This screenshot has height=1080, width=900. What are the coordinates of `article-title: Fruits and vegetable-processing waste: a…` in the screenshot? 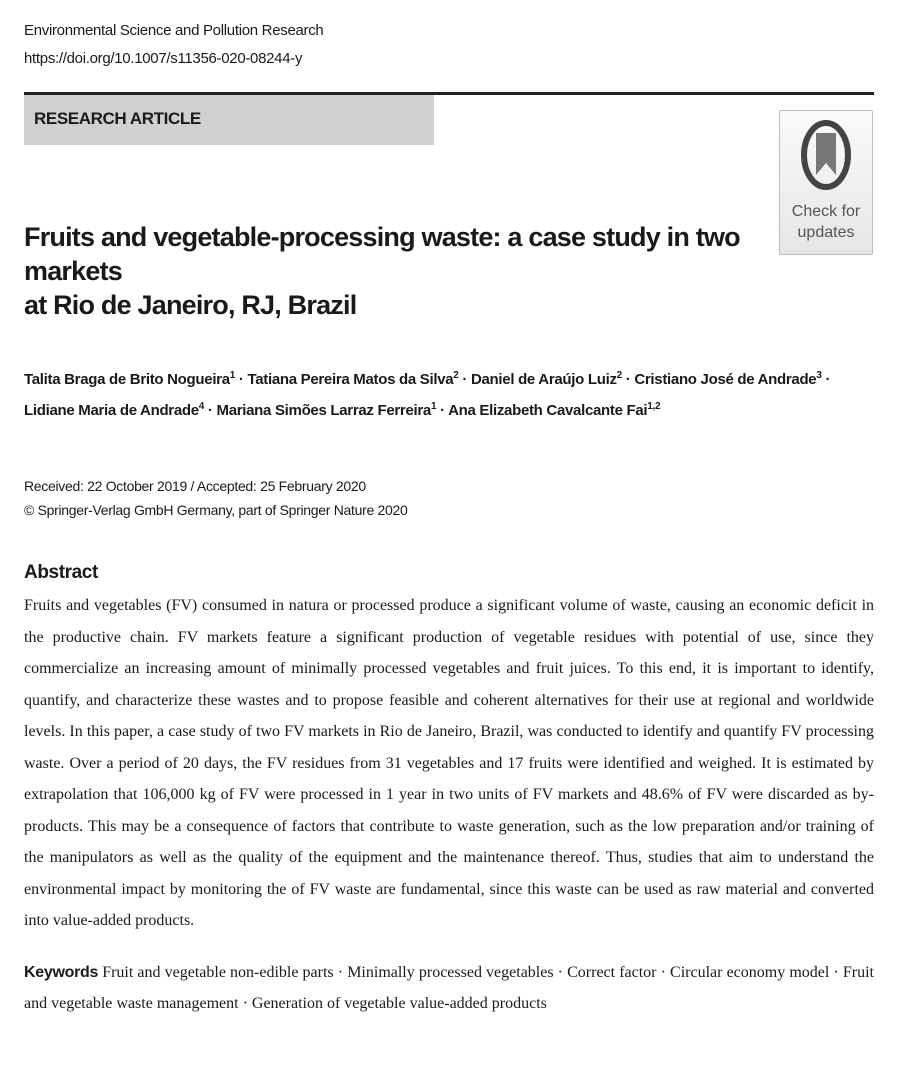 It's located at (394, 271).